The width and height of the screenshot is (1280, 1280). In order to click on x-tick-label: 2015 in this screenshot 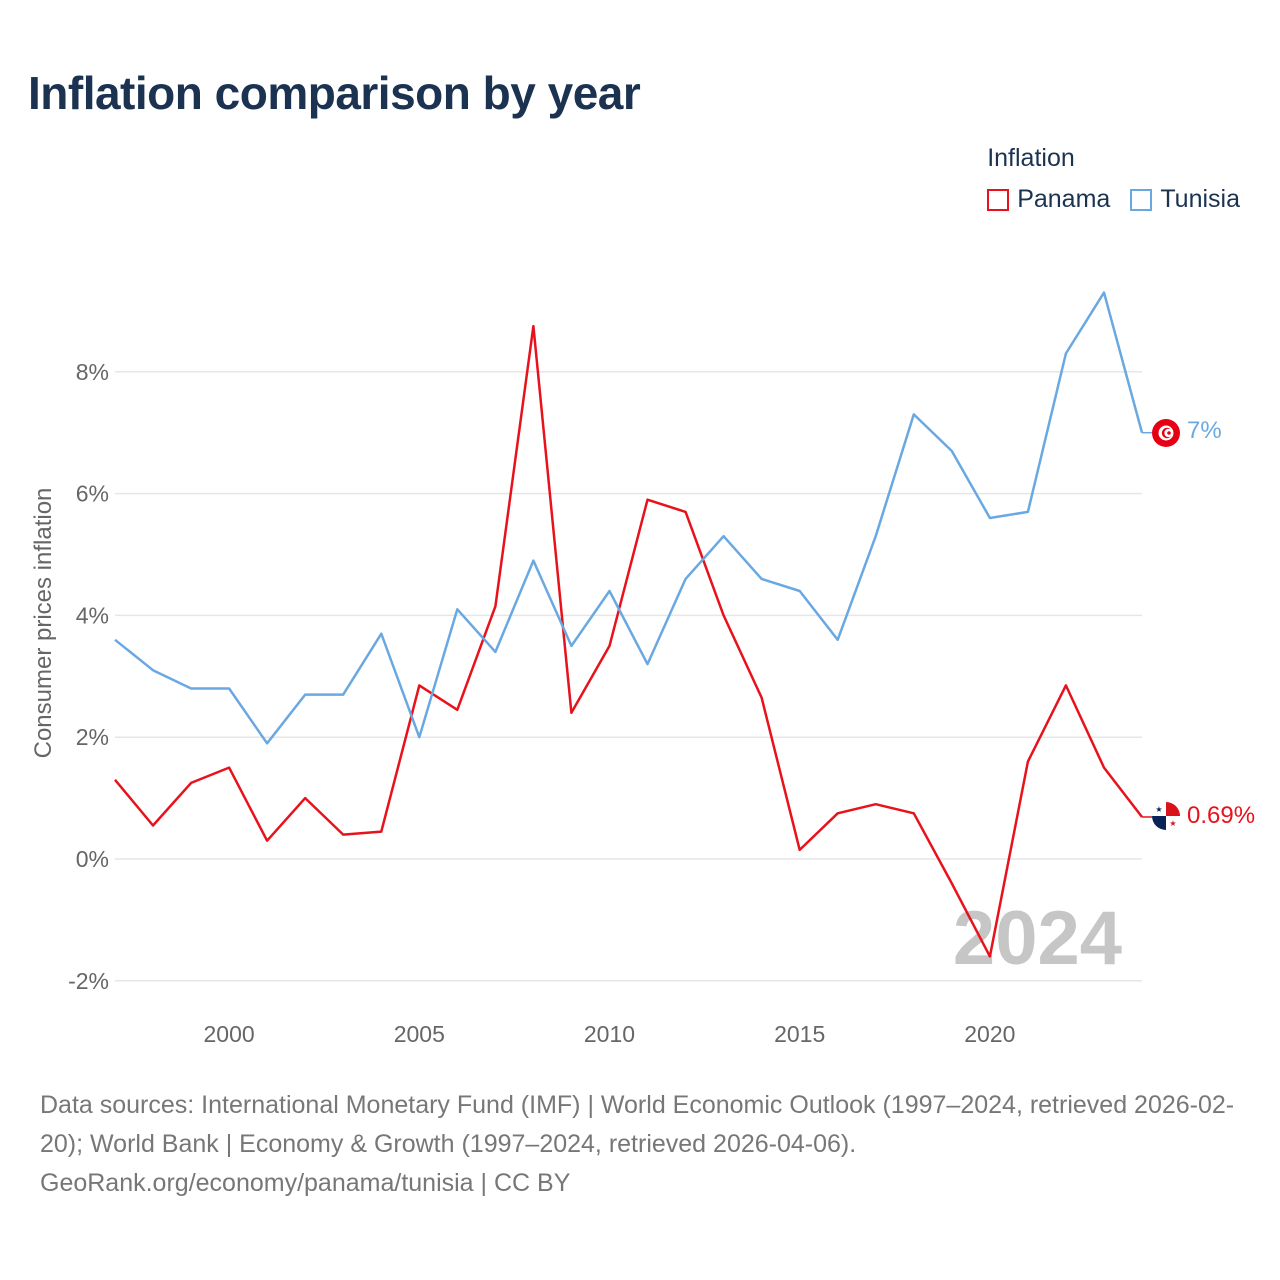, I will do `click(799, 1034)`.